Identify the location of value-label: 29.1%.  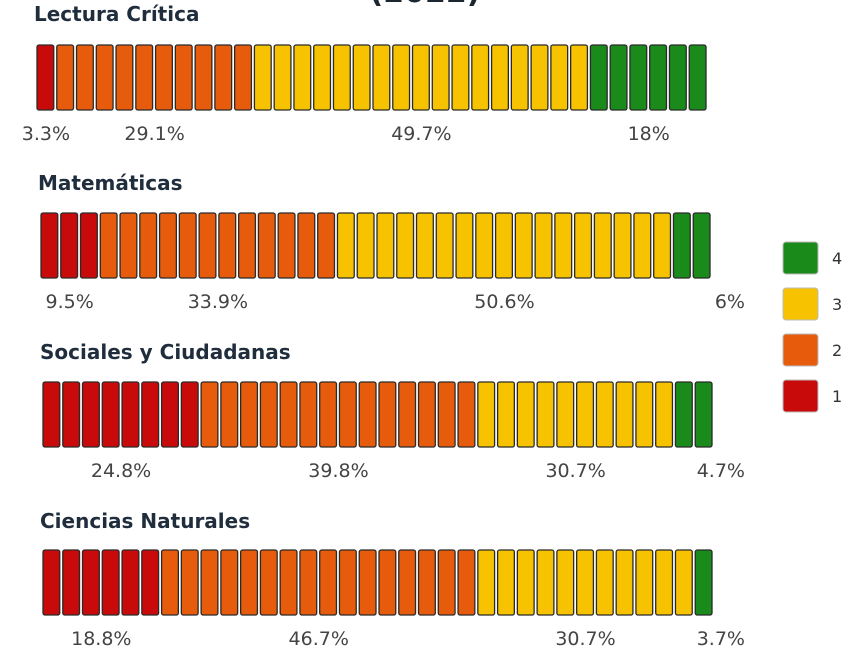
(154, 134).